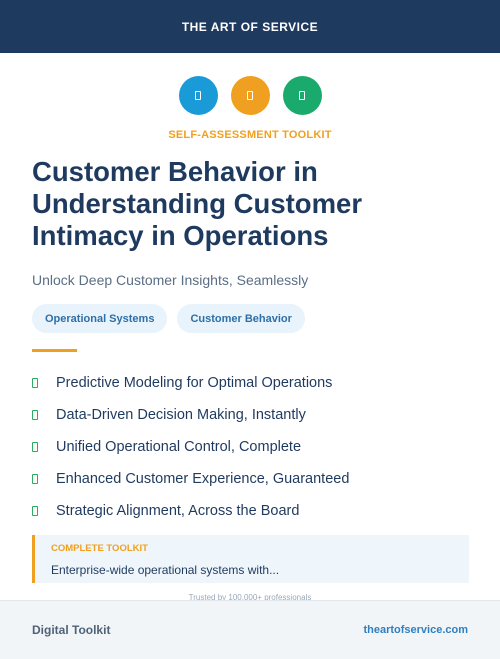  I want to click on tag-operational-systems: Operational Systems, so click(100, 318).